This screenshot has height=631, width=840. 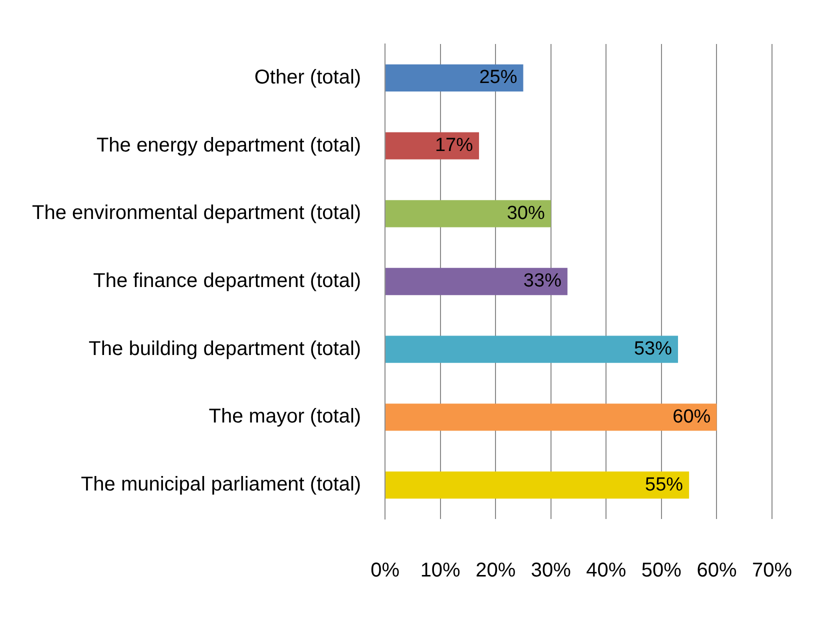 What do you see at coordinates (227, 281) in the screenshot?
I see `y-tick-label: The finance department (total)` at bounding box center [227, 281].